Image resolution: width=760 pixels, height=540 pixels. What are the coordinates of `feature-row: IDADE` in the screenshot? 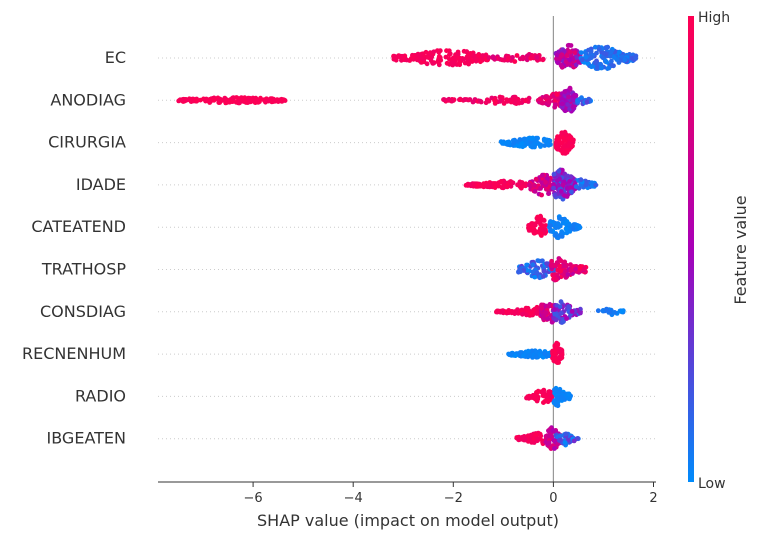 It's located at (366, 184).